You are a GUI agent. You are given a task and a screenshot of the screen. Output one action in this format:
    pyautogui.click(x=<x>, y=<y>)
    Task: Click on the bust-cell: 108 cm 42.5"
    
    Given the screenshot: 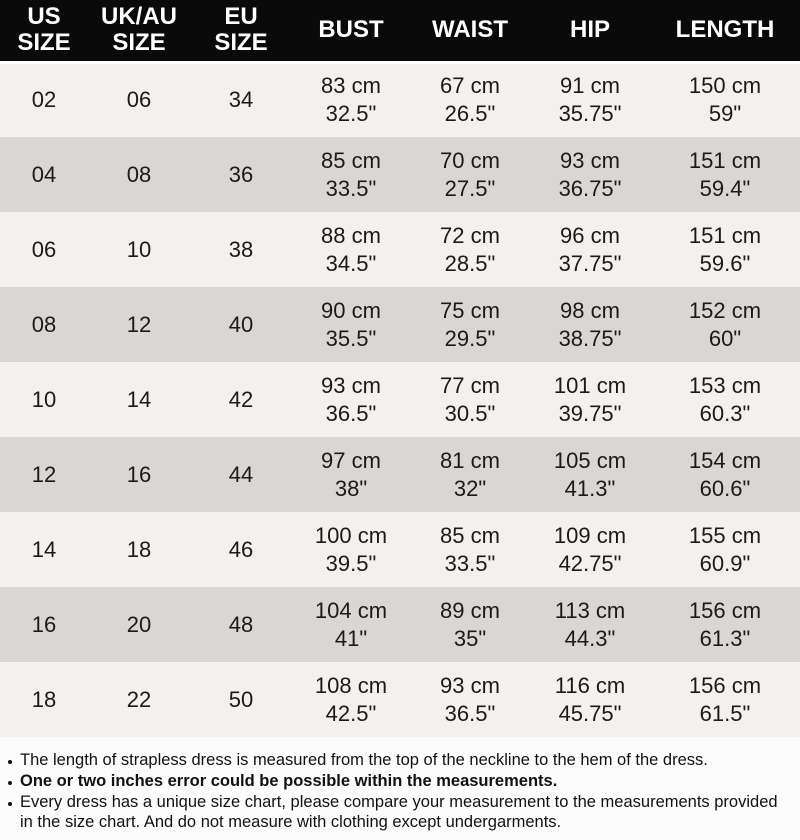 What is the action you would take?
    pyautogui.click(x=351, y=699)
    